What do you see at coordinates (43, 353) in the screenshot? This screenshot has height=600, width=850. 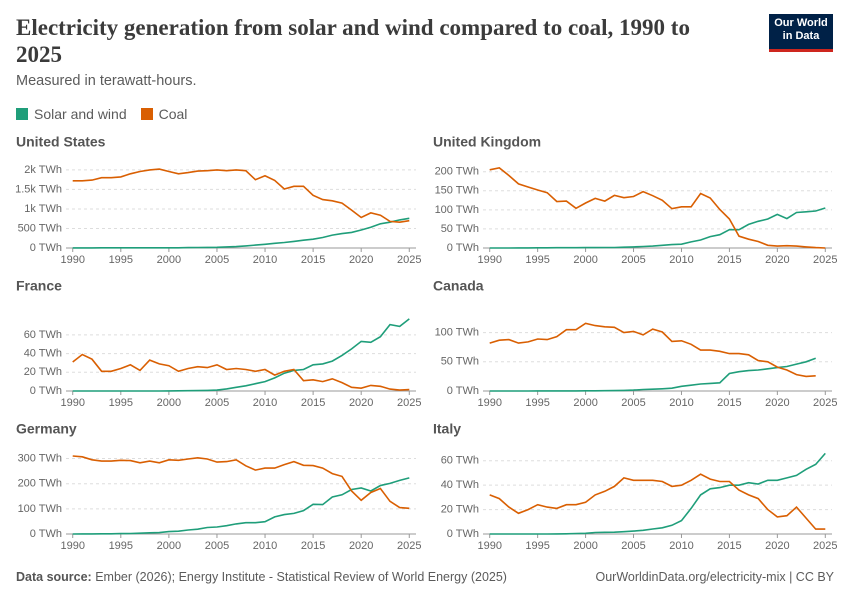 I see `y-tick-label: 40 TWh` at bounding box center [43, 353].